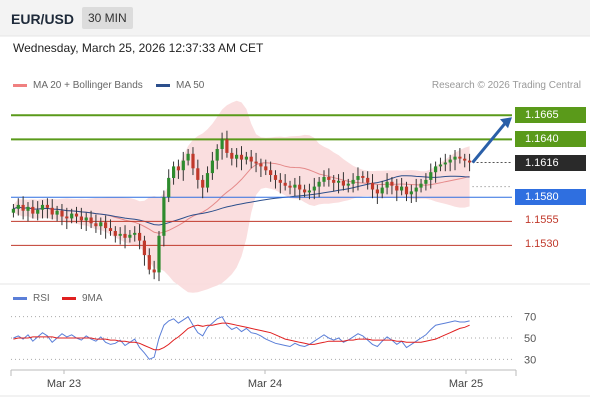 The image size is (590, 400). Describe the element at coordinates (163, 85) in the screenshot. I see `legend-swatch-ma50` at that location.